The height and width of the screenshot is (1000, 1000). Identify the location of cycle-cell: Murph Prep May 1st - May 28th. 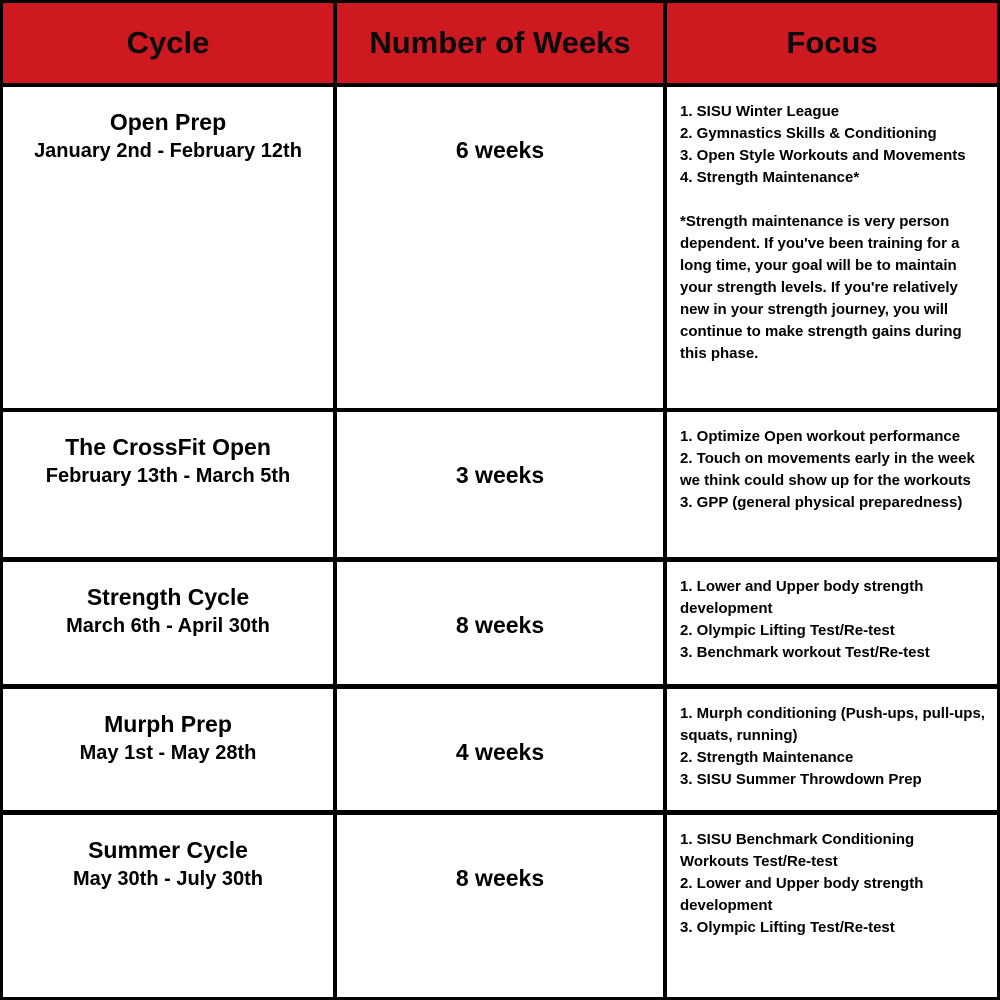
(168, 749).